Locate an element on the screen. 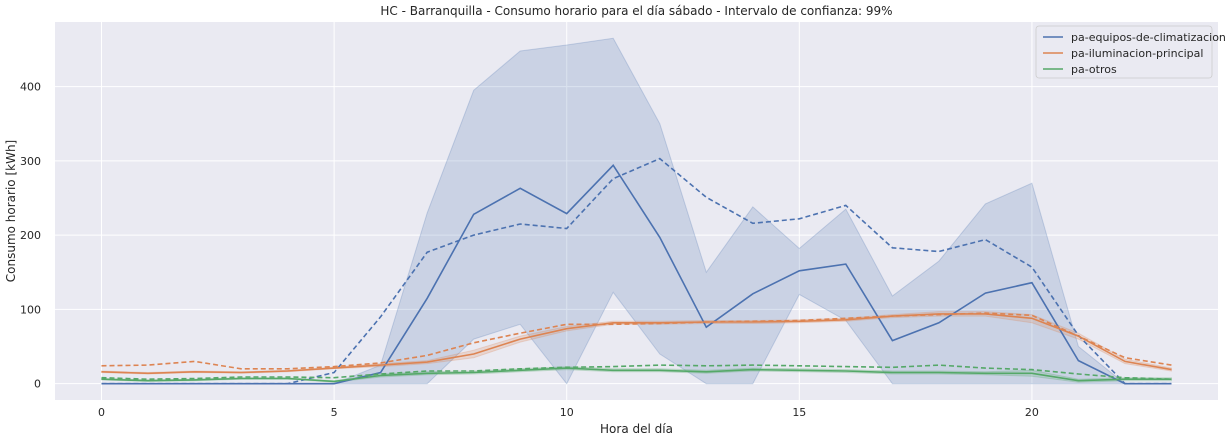 Image resolution: width=1228 pixels, height=442 pixels. x-tick-label: 15 is located at coordinates (799, 412).